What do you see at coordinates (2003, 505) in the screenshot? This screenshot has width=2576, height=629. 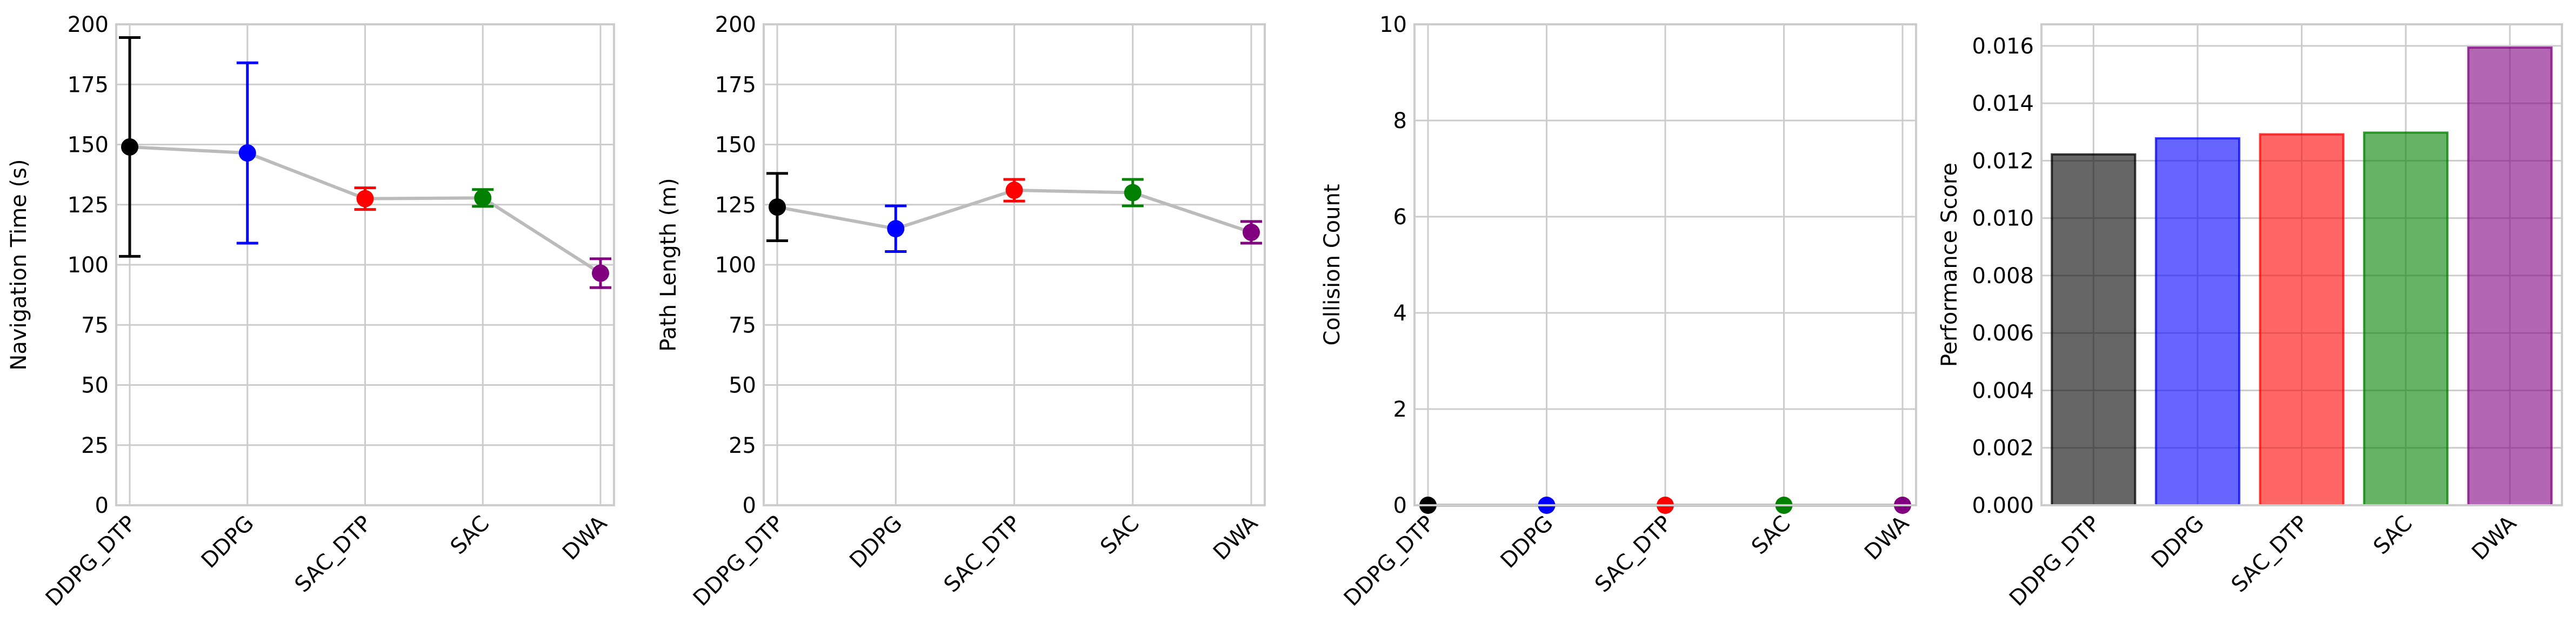 I see `y-tick-label: 0.000` at bounding box center [2003, 505].